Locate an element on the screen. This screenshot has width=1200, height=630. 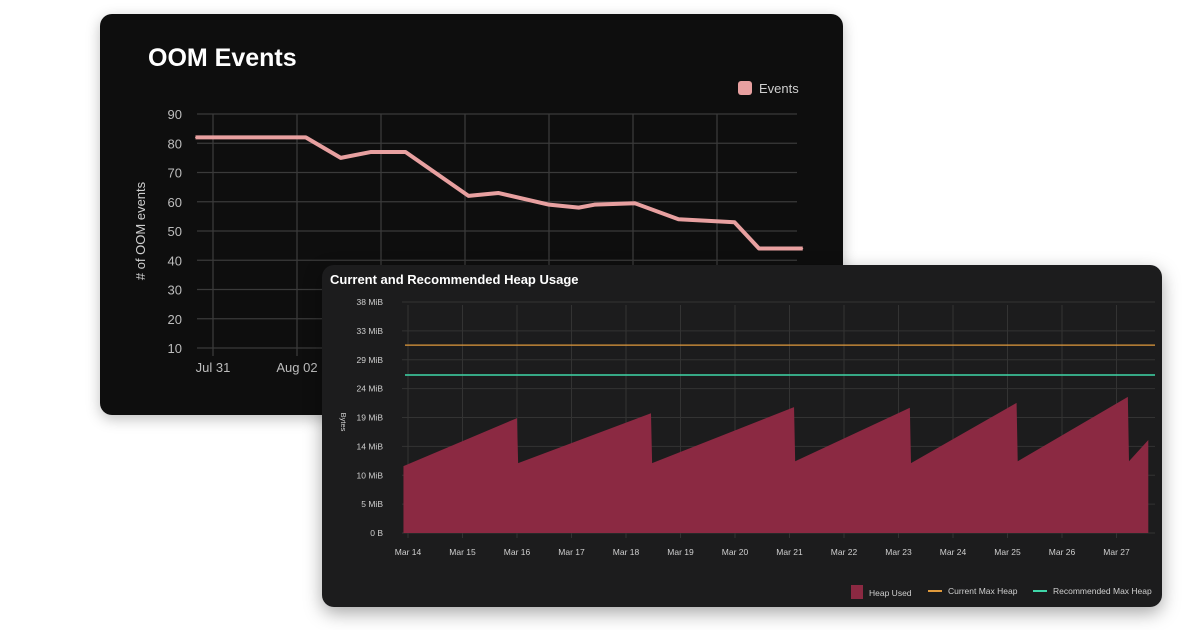
x-tick-label: Mar 26 is located at coordinates (1062, 552).